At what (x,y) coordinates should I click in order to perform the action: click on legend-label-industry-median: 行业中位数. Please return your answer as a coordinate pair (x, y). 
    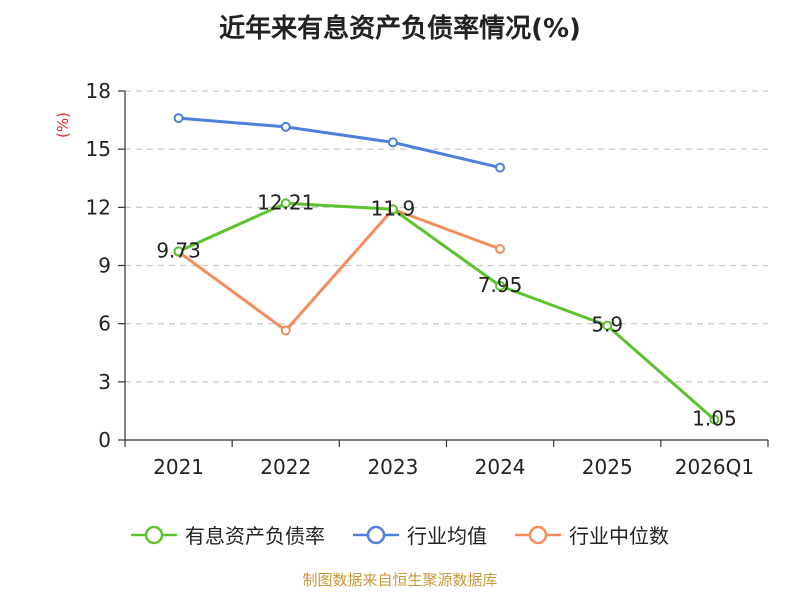
    Looking at the image, I should click on (619, 536).